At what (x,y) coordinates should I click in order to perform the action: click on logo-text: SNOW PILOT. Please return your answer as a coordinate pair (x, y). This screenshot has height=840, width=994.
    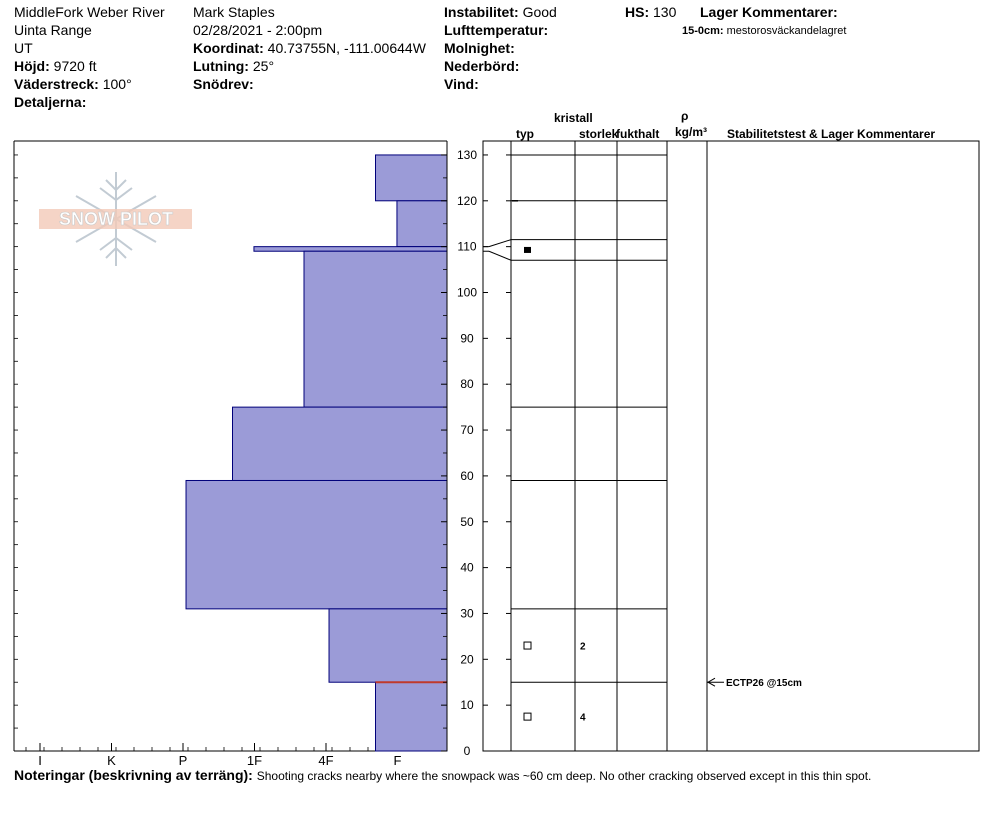
    Looking at the image, I should click on (116, 219).